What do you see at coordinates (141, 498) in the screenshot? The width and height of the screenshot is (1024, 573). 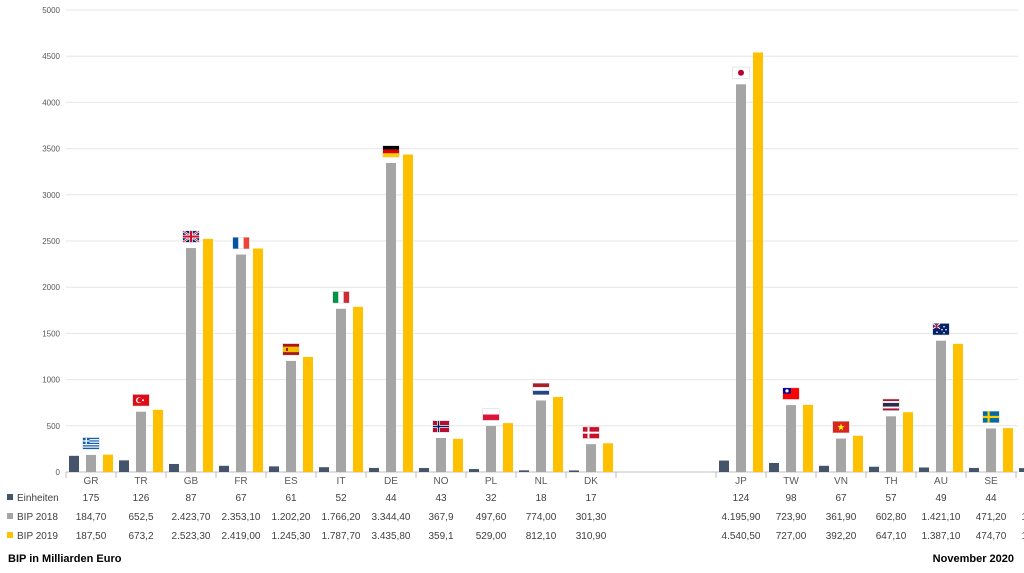 I see `data-label: 126` at bounding box center [141, 498].